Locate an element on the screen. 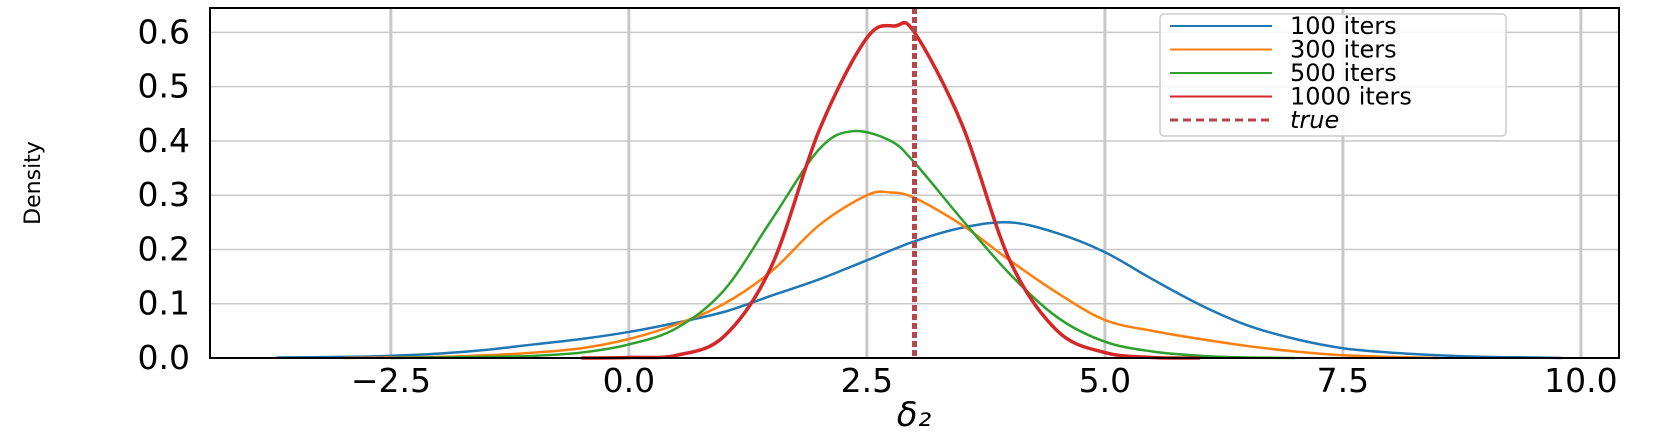  y-tick-label: 0.5 is located at coordinates (164, 86).